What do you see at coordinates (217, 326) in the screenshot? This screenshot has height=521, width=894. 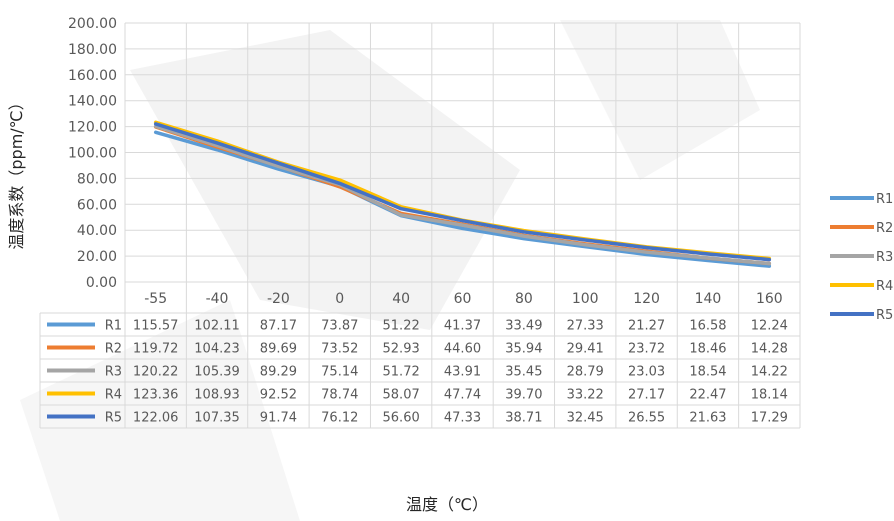 I see `table-cell-value: 102.11` at bounding box center [217, 326].